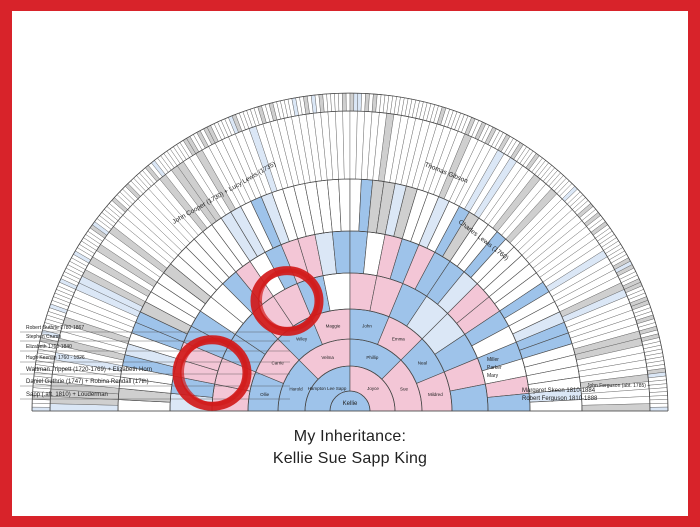 The image size is (700, 527). What do you see at coordinates (49, 347) in the screenshot?
I see `left-row-label: Elizabeth 1760-1840` at bounding box center [49, 347].